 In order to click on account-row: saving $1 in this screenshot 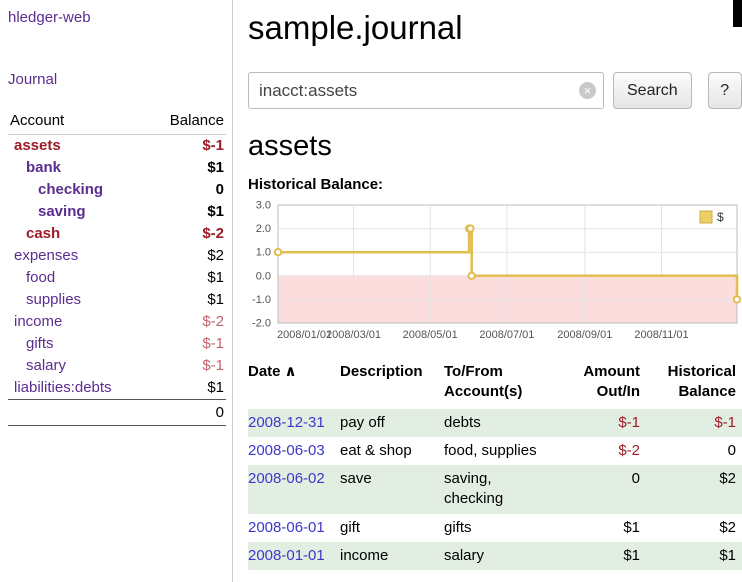, I will do `click(117, 212)`.